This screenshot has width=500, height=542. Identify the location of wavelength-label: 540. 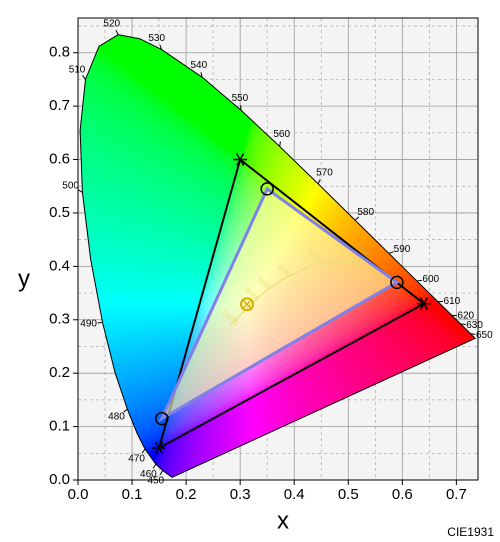
(199, 65).